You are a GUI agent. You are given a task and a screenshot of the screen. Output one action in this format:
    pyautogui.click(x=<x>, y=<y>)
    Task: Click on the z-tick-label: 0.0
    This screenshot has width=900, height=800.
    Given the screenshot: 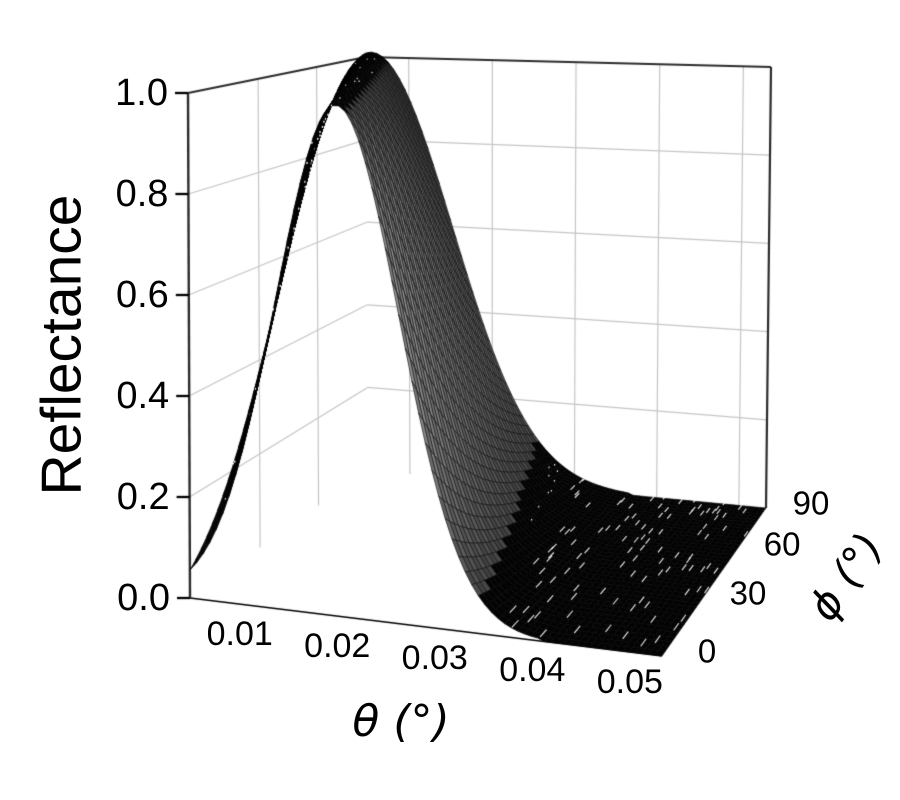 What is the action you would take?
    pyautogui.click(x=143, y=598)
    